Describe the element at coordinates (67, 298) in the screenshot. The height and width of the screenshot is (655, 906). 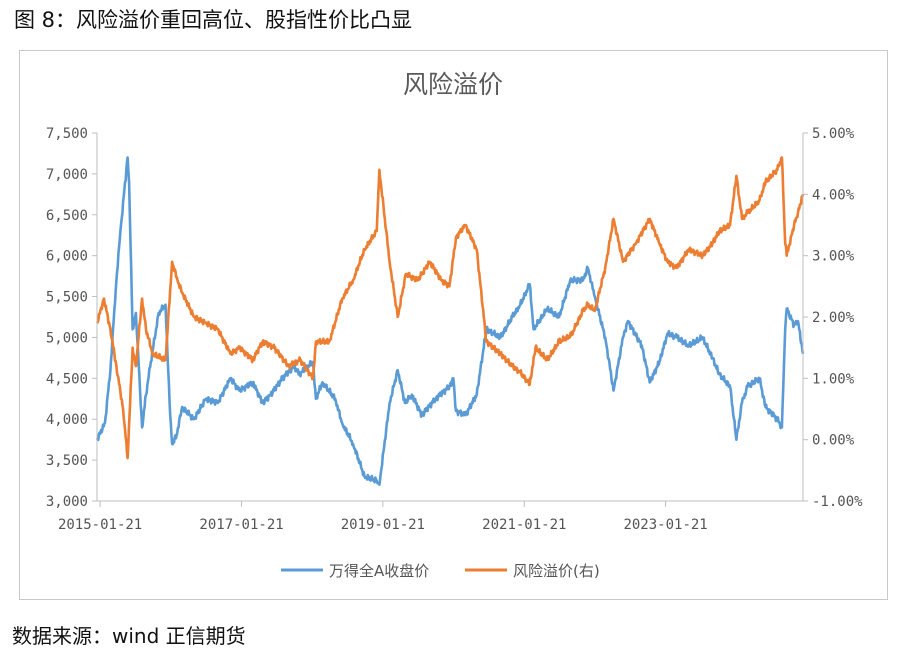
I see `y-left-tick-label: 5,500` at that location.